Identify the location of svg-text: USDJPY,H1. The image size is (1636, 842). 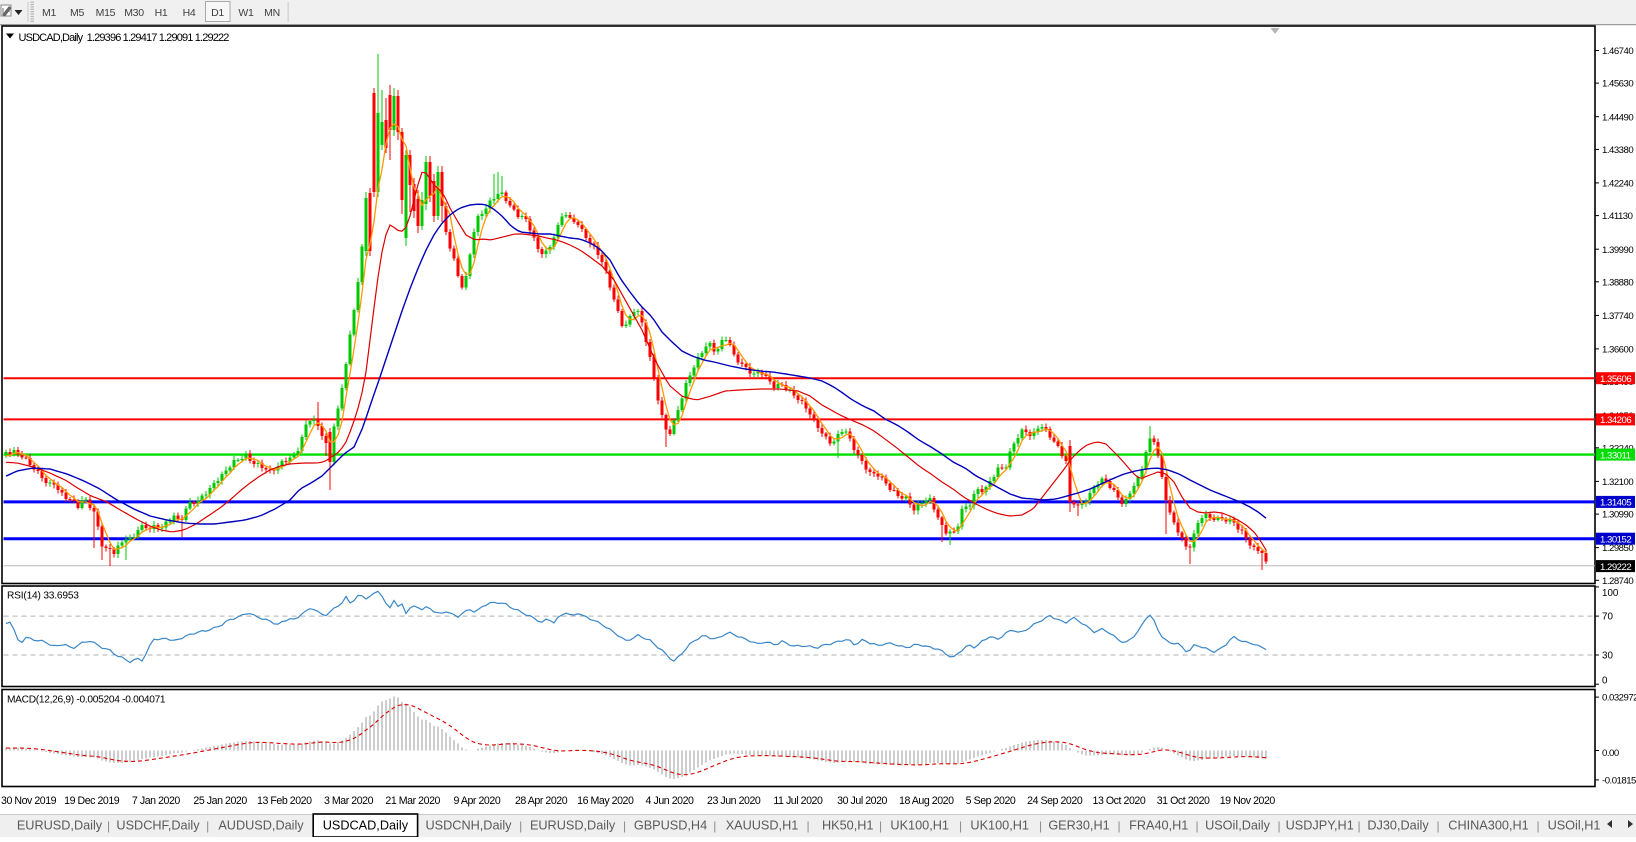
(1320, 826).